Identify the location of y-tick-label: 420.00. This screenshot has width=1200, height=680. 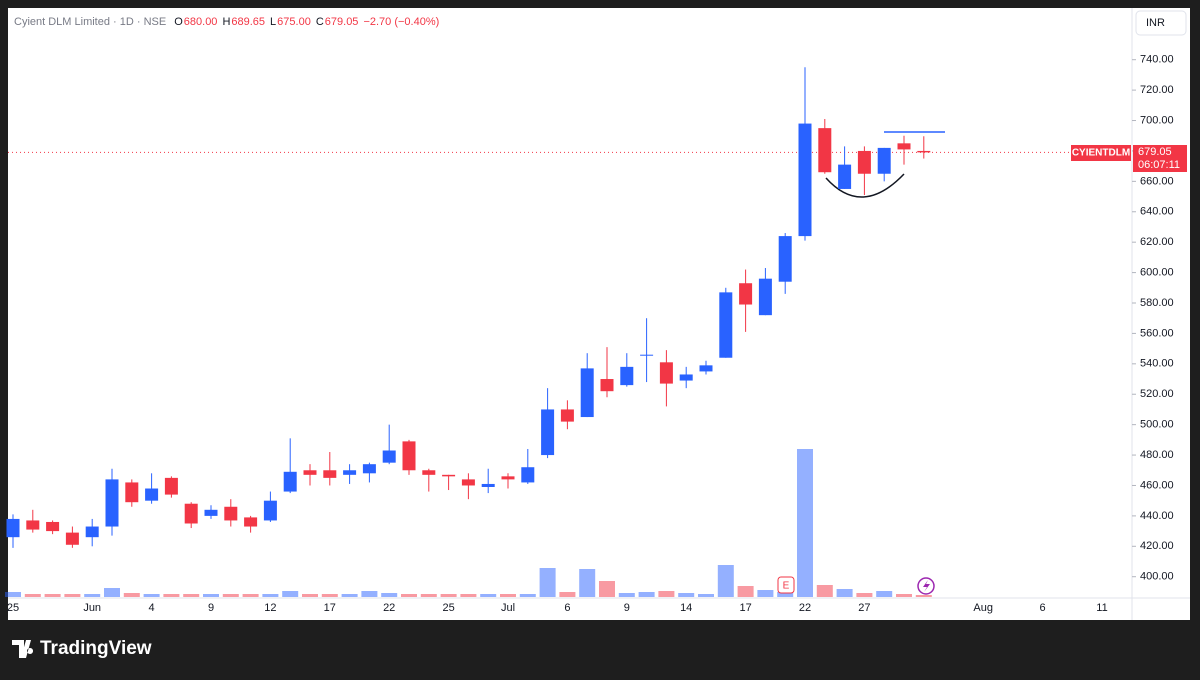
(1157, 546).